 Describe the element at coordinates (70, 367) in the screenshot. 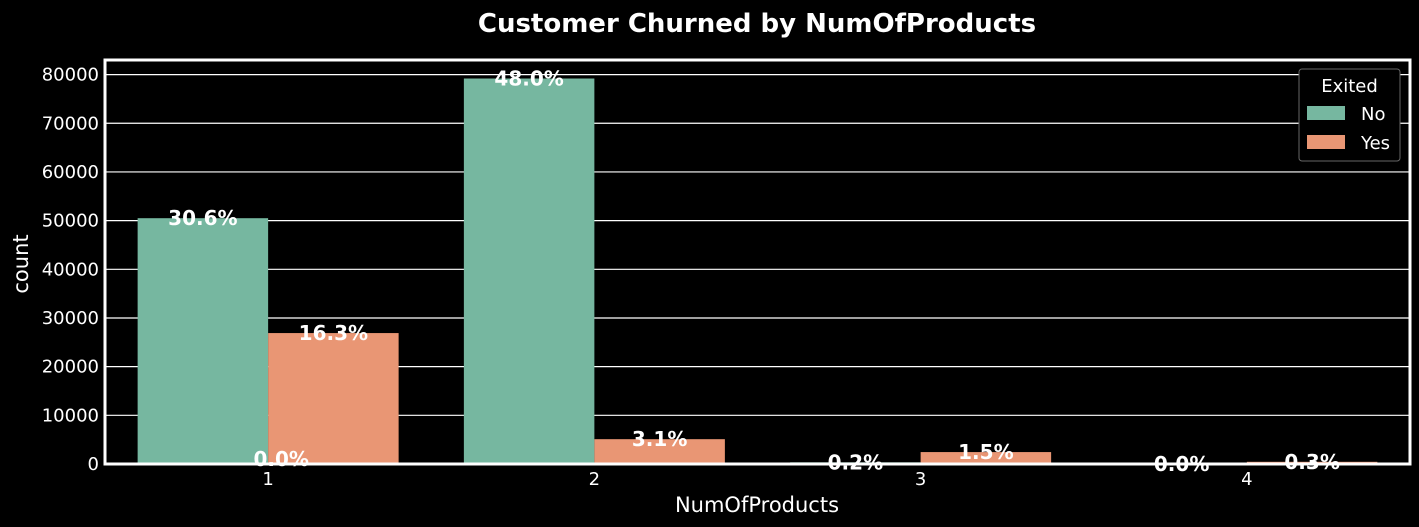

I see `y-tick-label: 20000` at that location.